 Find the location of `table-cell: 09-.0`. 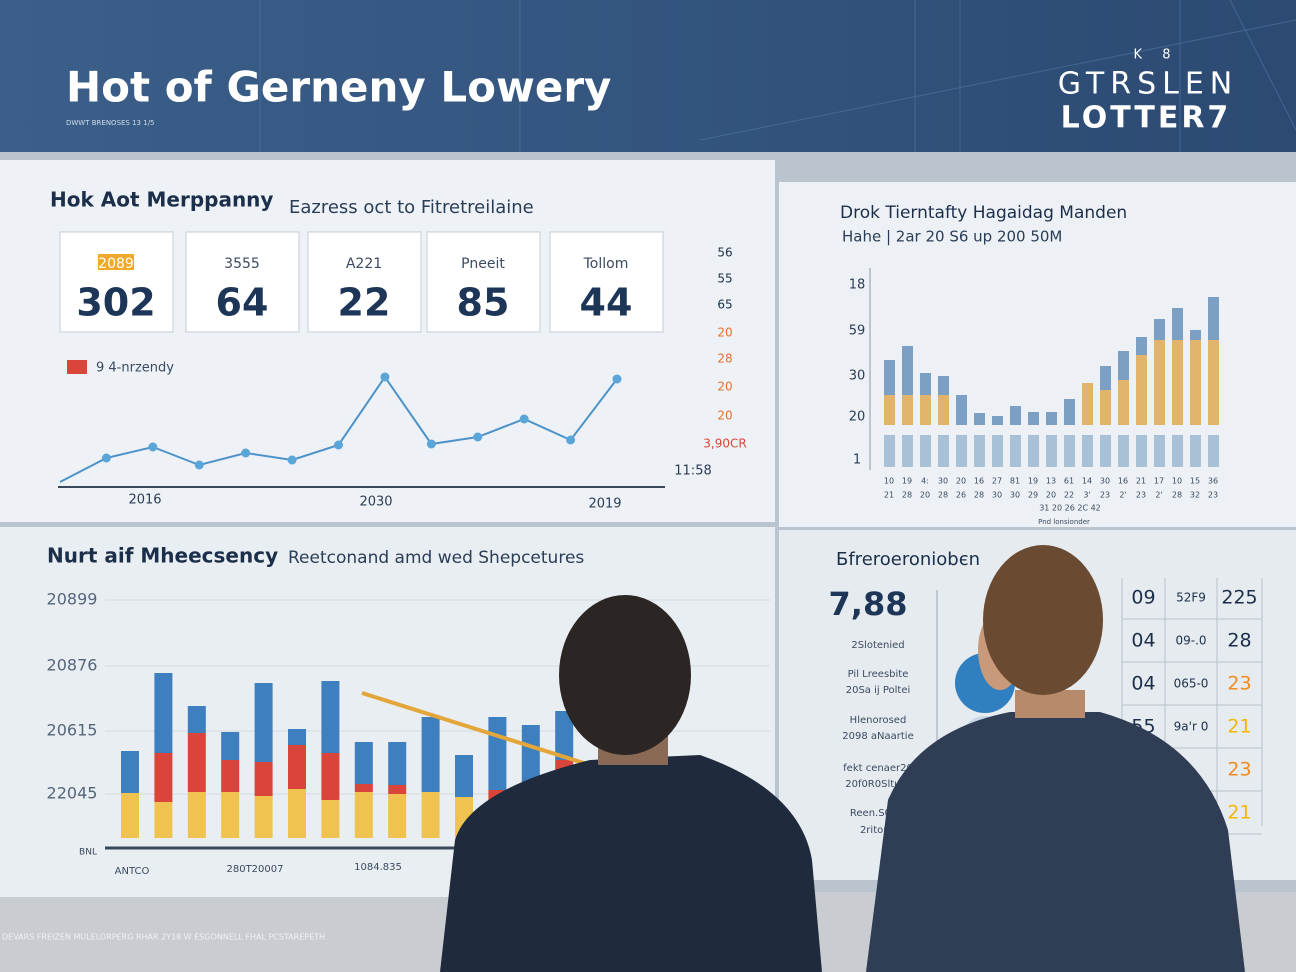

table-cell: 09-.0 is located at coordinates (1190, 641).